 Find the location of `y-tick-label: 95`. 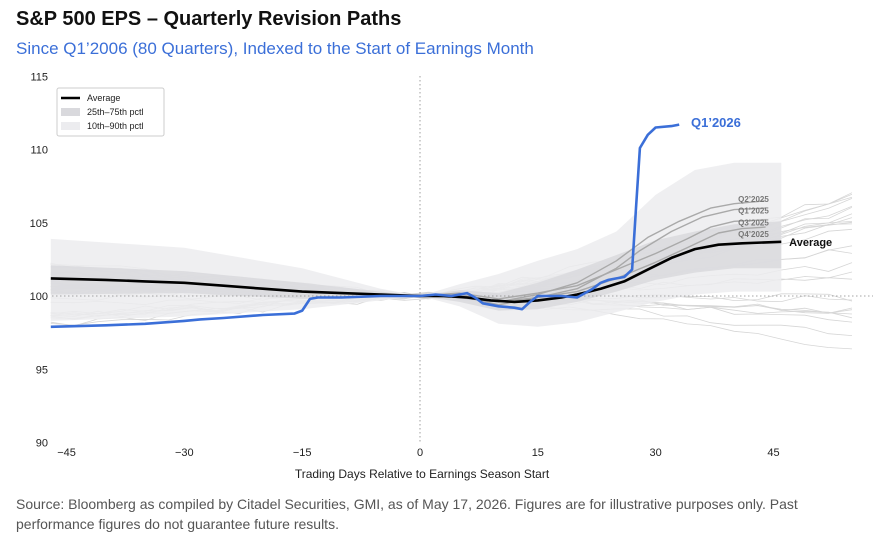

y-tick-label: 95 is located at coordinates (42, 370).